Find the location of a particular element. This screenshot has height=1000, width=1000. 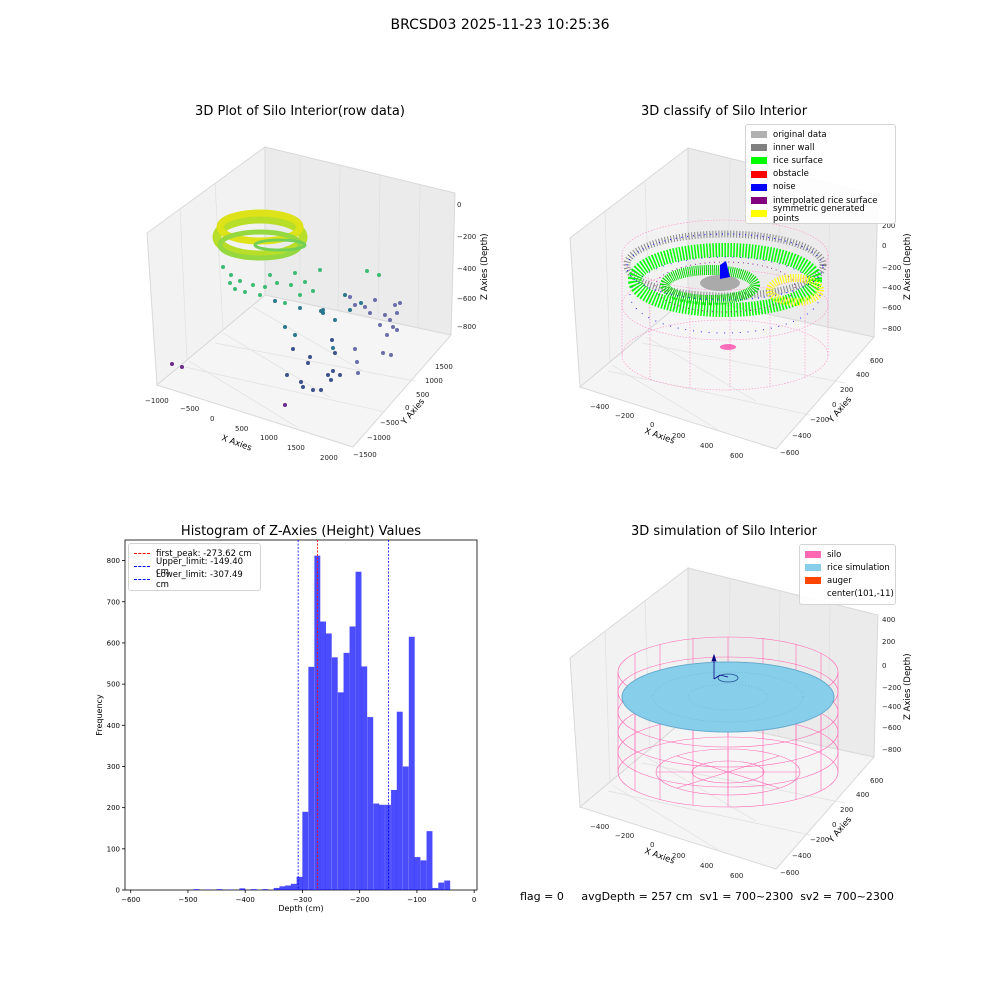

histogram-x-axis-label: Depth (cm) is located at coordinates (300, 908).